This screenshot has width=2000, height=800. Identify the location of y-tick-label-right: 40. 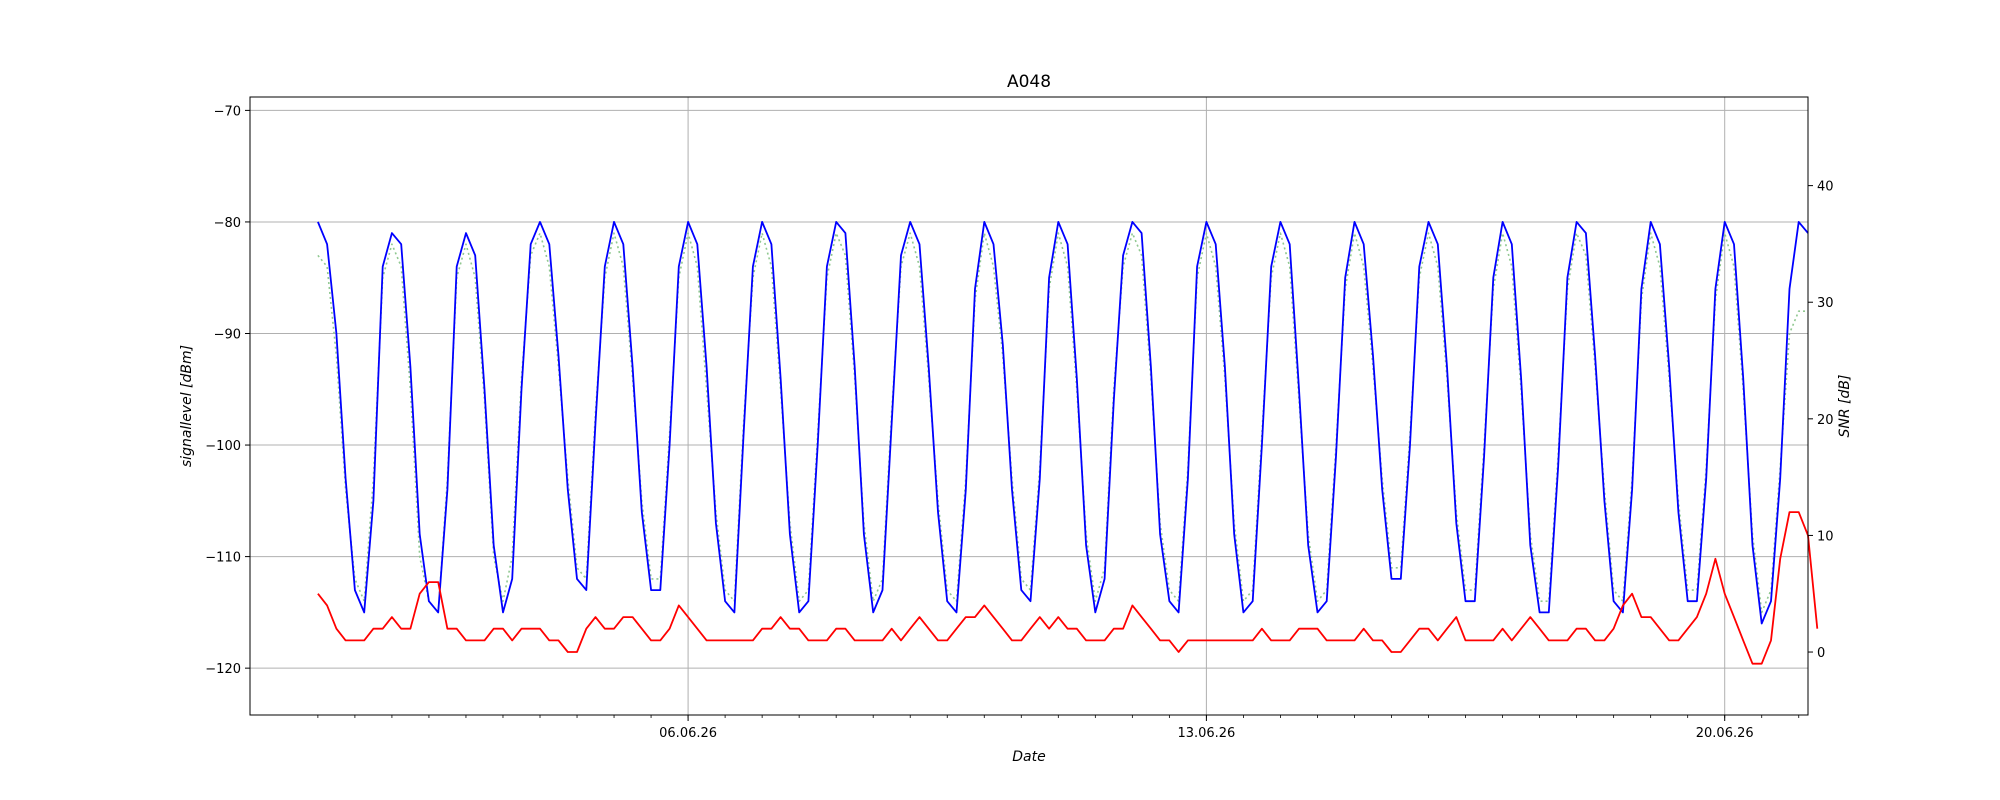
(1825, 187).